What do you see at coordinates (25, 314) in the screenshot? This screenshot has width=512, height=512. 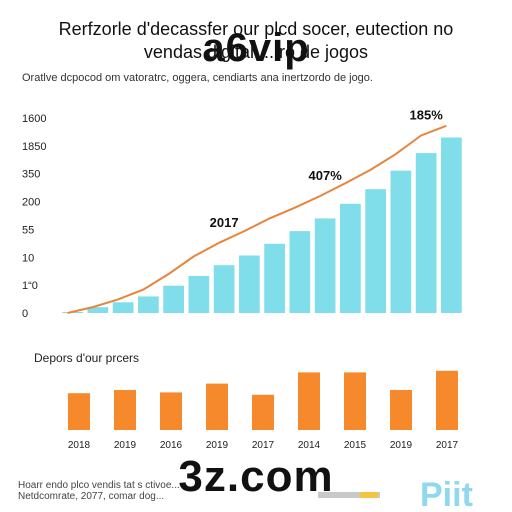 I see `y-tick-label: 0` at bounding box center [25, 314].